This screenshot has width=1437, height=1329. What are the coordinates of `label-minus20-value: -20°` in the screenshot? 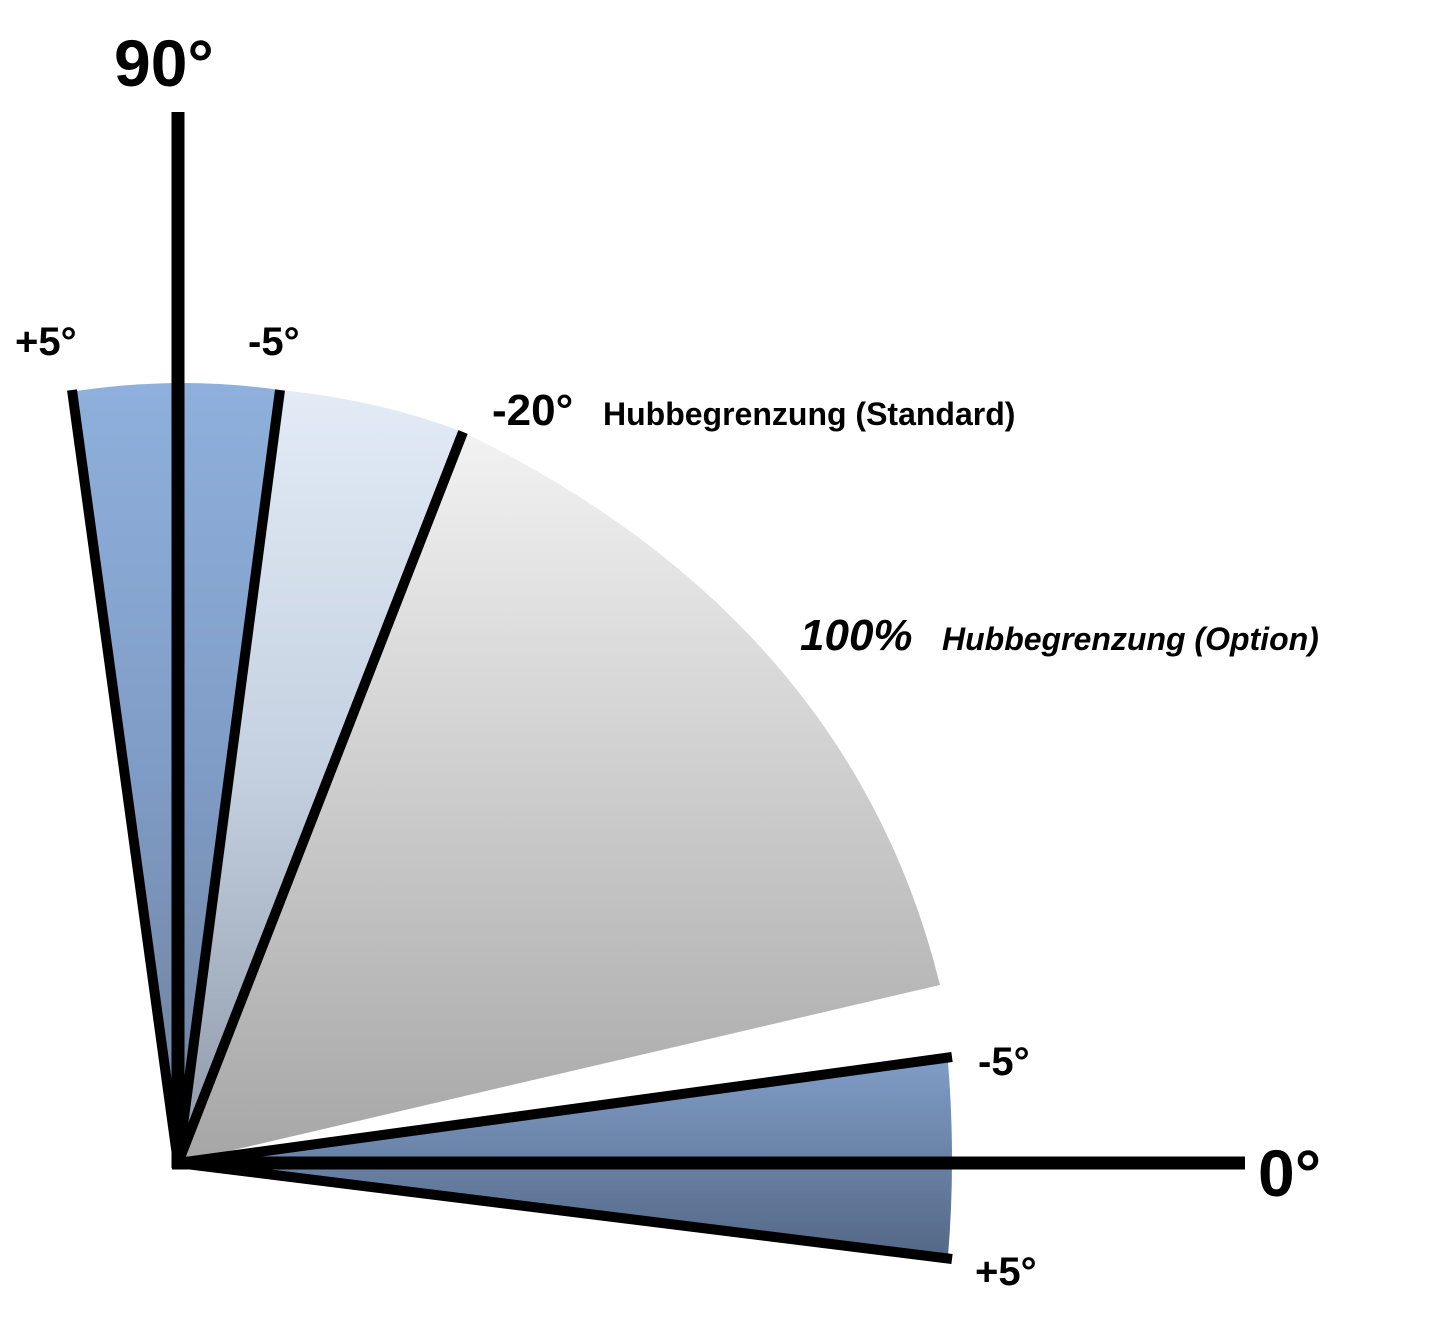 It's located at (532, 410).